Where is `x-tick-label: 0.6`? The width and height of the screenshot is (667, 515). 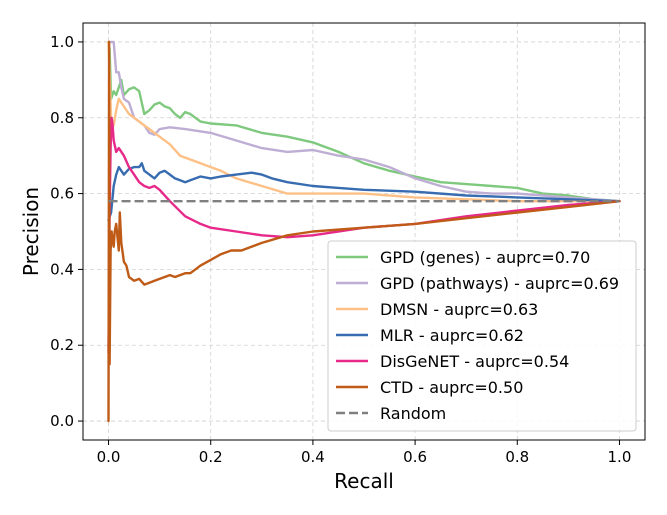
x-tick-label: 0.6 is located at coordinates (415, 457).